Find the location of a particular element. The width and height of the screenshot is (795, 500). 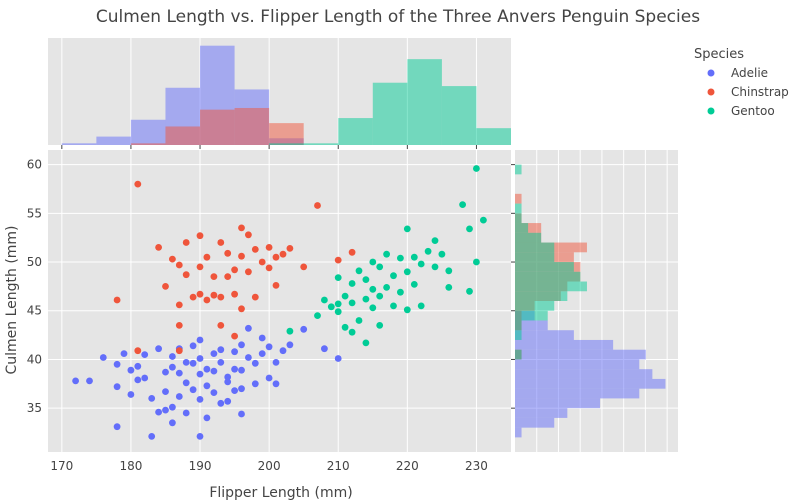

legend: Species Adelie Chinstrap Gentoo is located at coordinates (741, 82).